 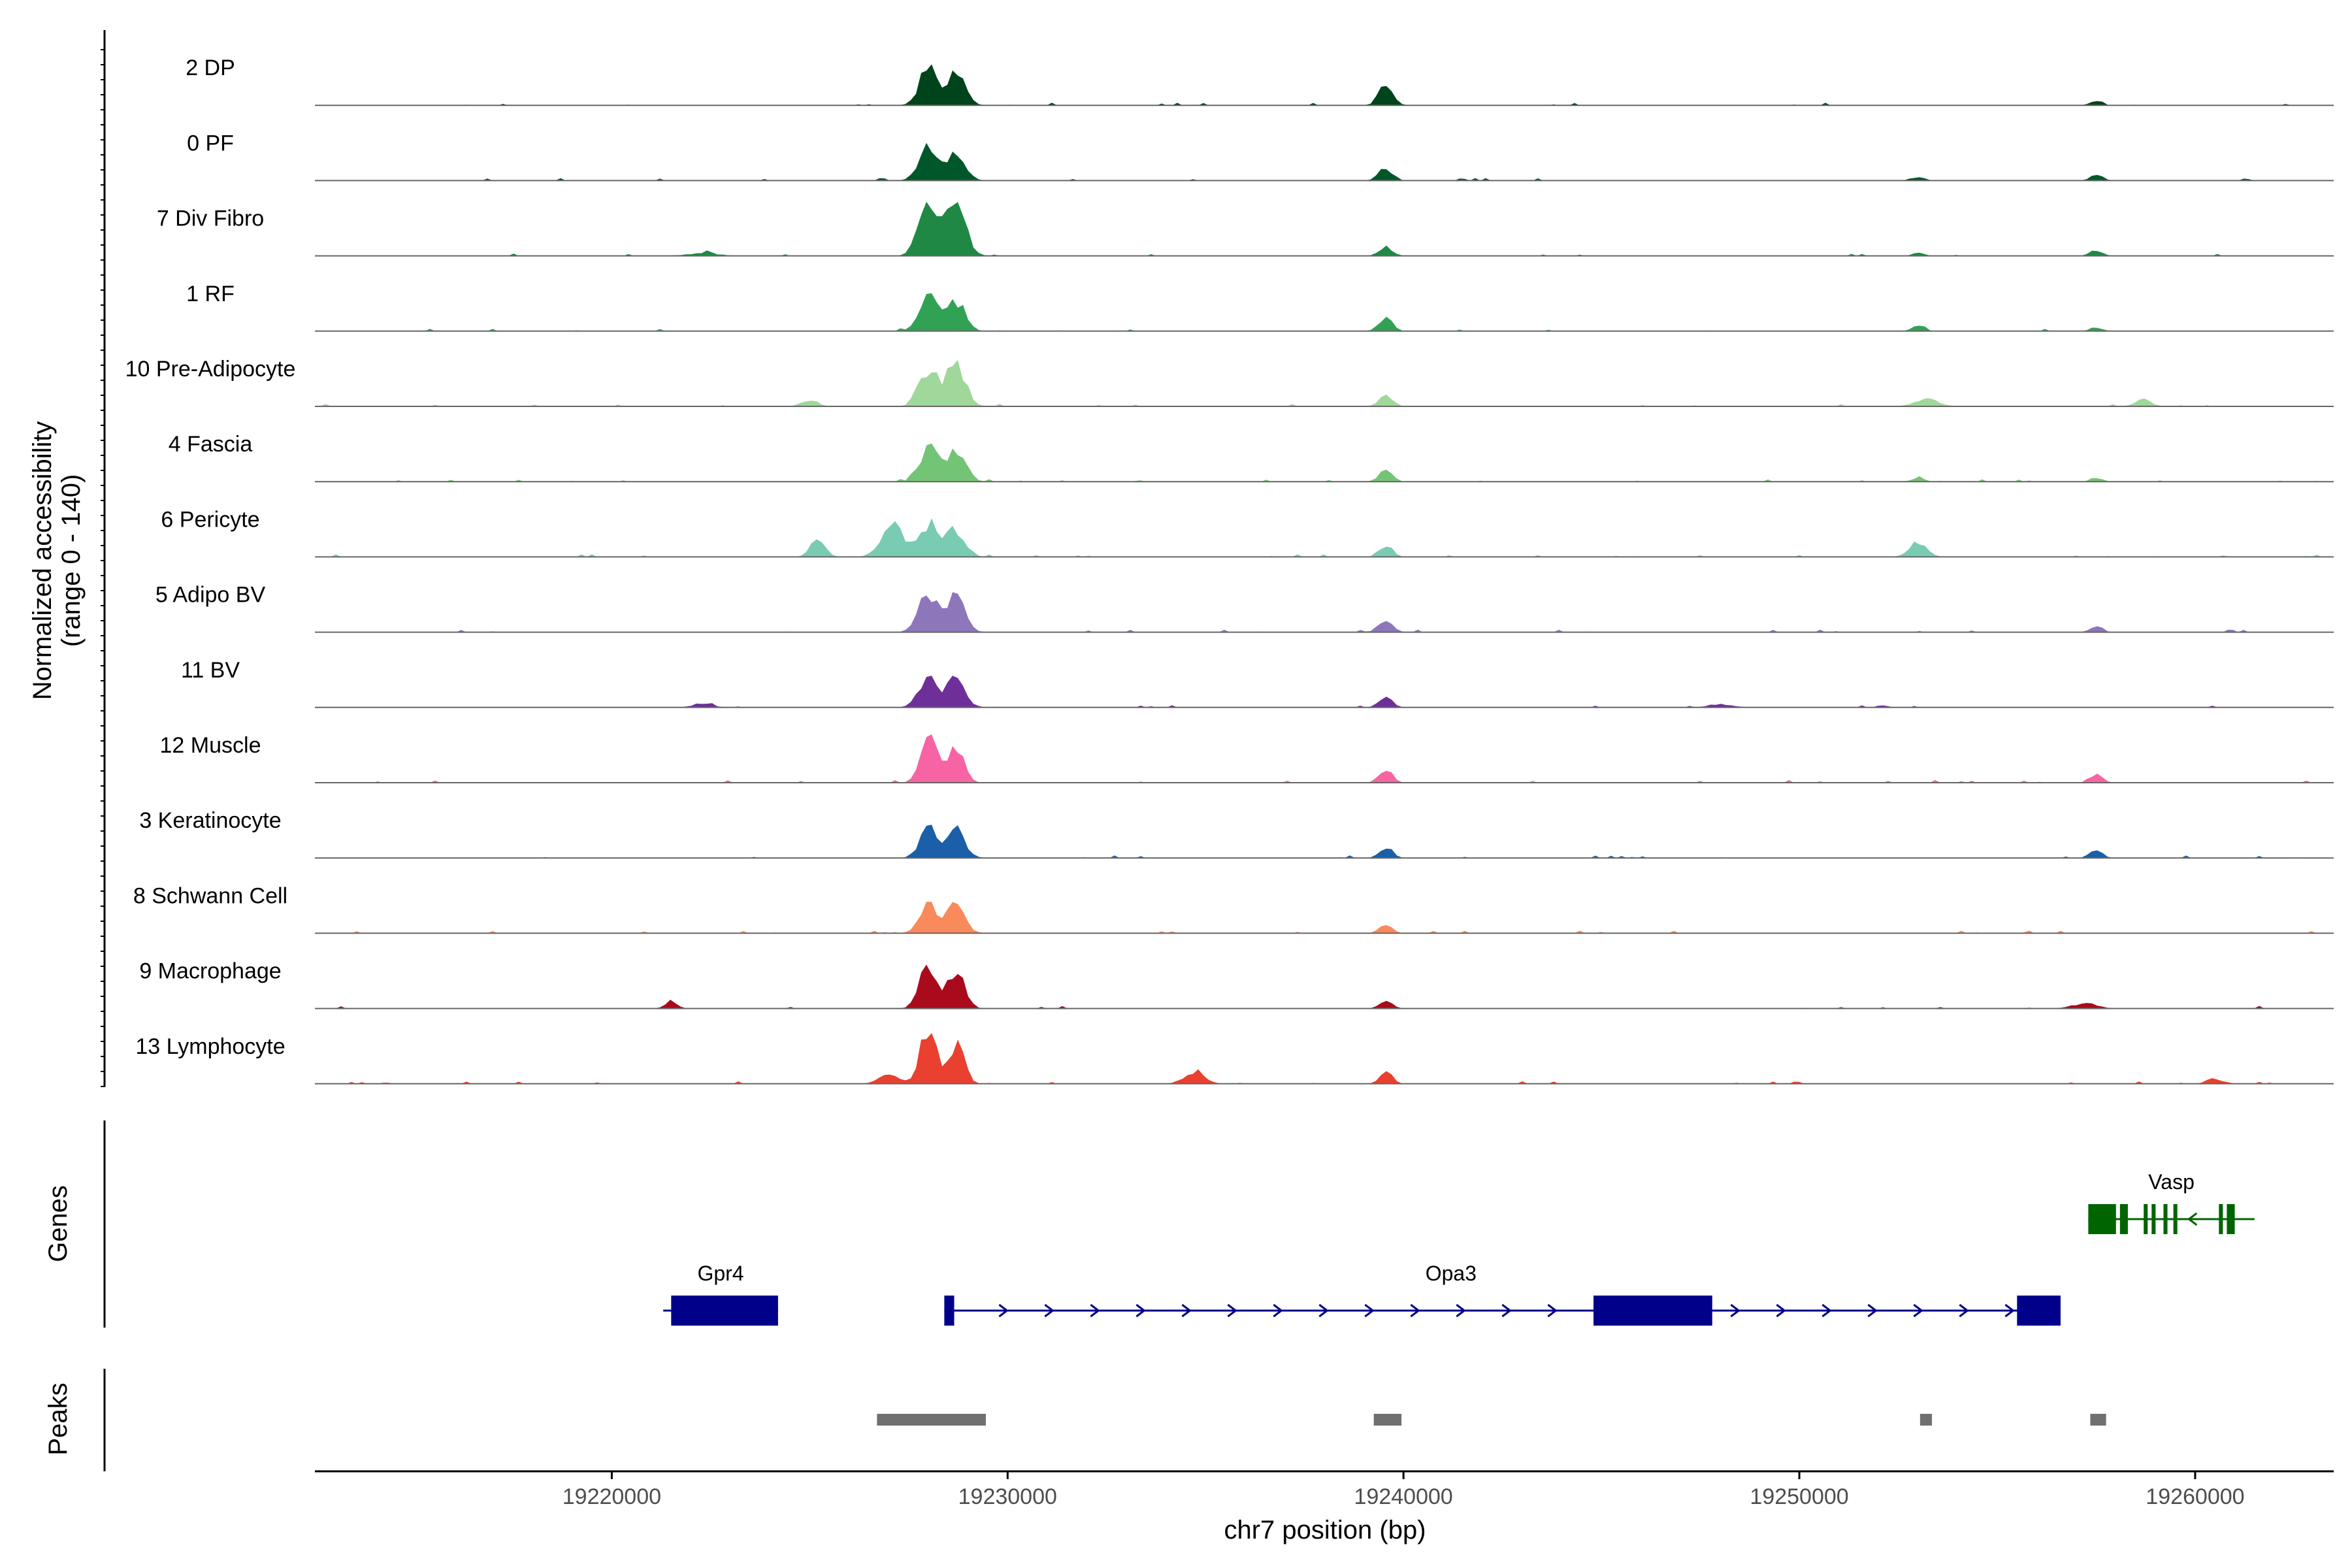 I want to click on track-label: 11 BV, so click(x=210, y=670).